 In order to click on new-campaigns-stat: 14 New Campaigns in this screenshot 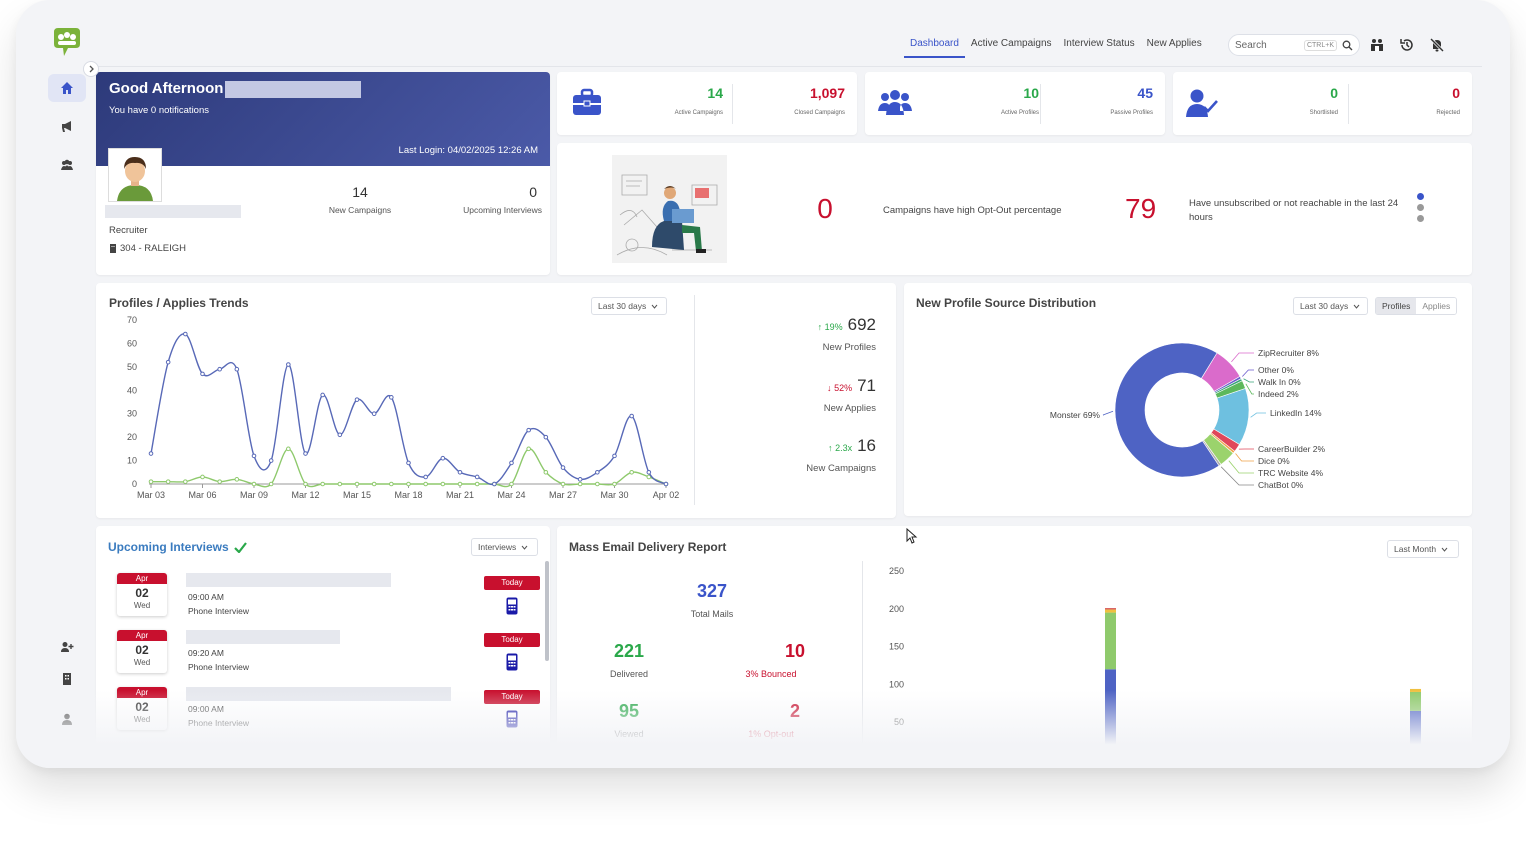, I will do `click(360, 199)`.